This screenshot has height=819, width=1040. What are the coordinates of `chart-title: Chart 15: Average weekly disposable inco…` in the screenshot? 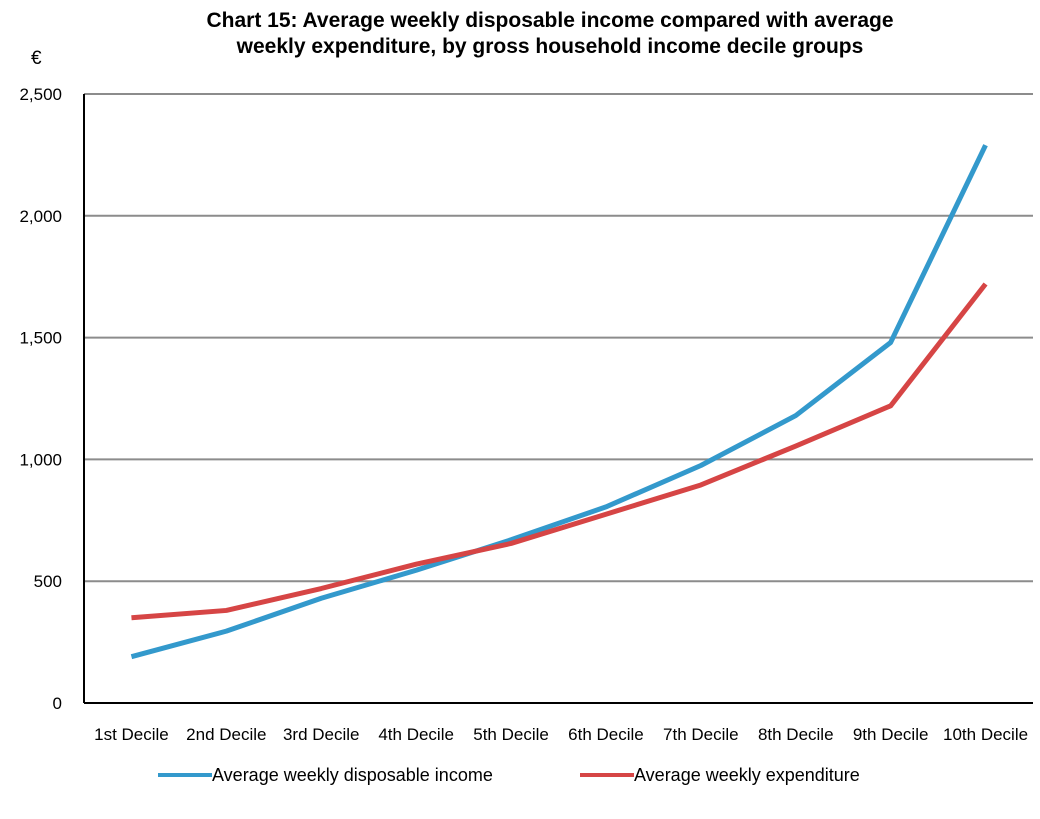 It's located at (550, 34).